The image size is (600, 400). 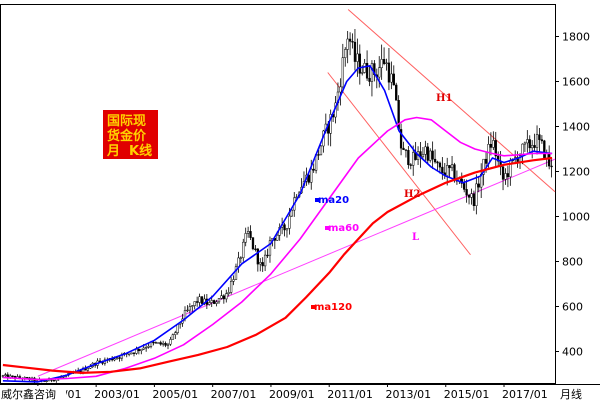 What do you see at coordinates (343, 228) in the screenshot?
I see `ma60-label: ma60` at bounding box center [343, 228].